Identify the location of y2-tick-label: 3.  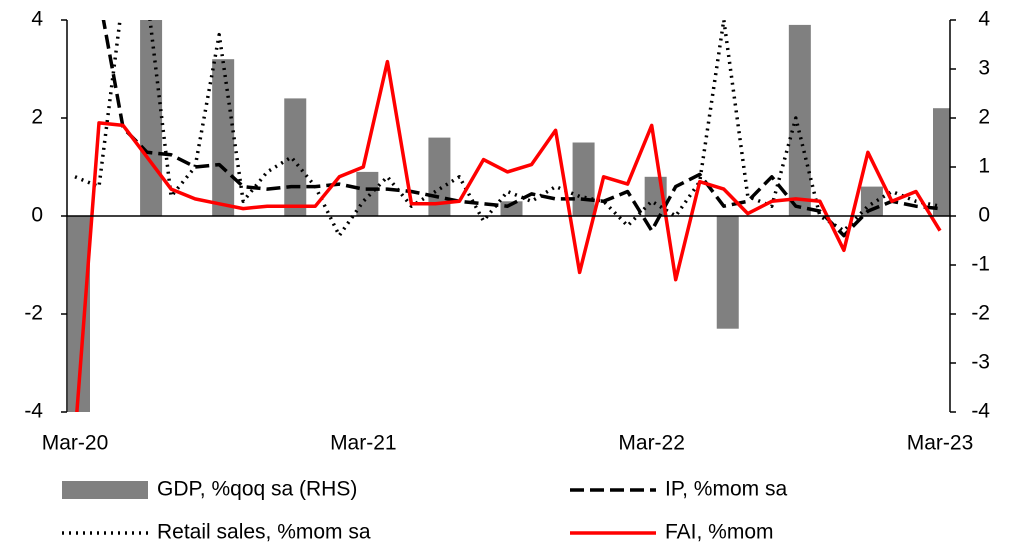
(984, 68).